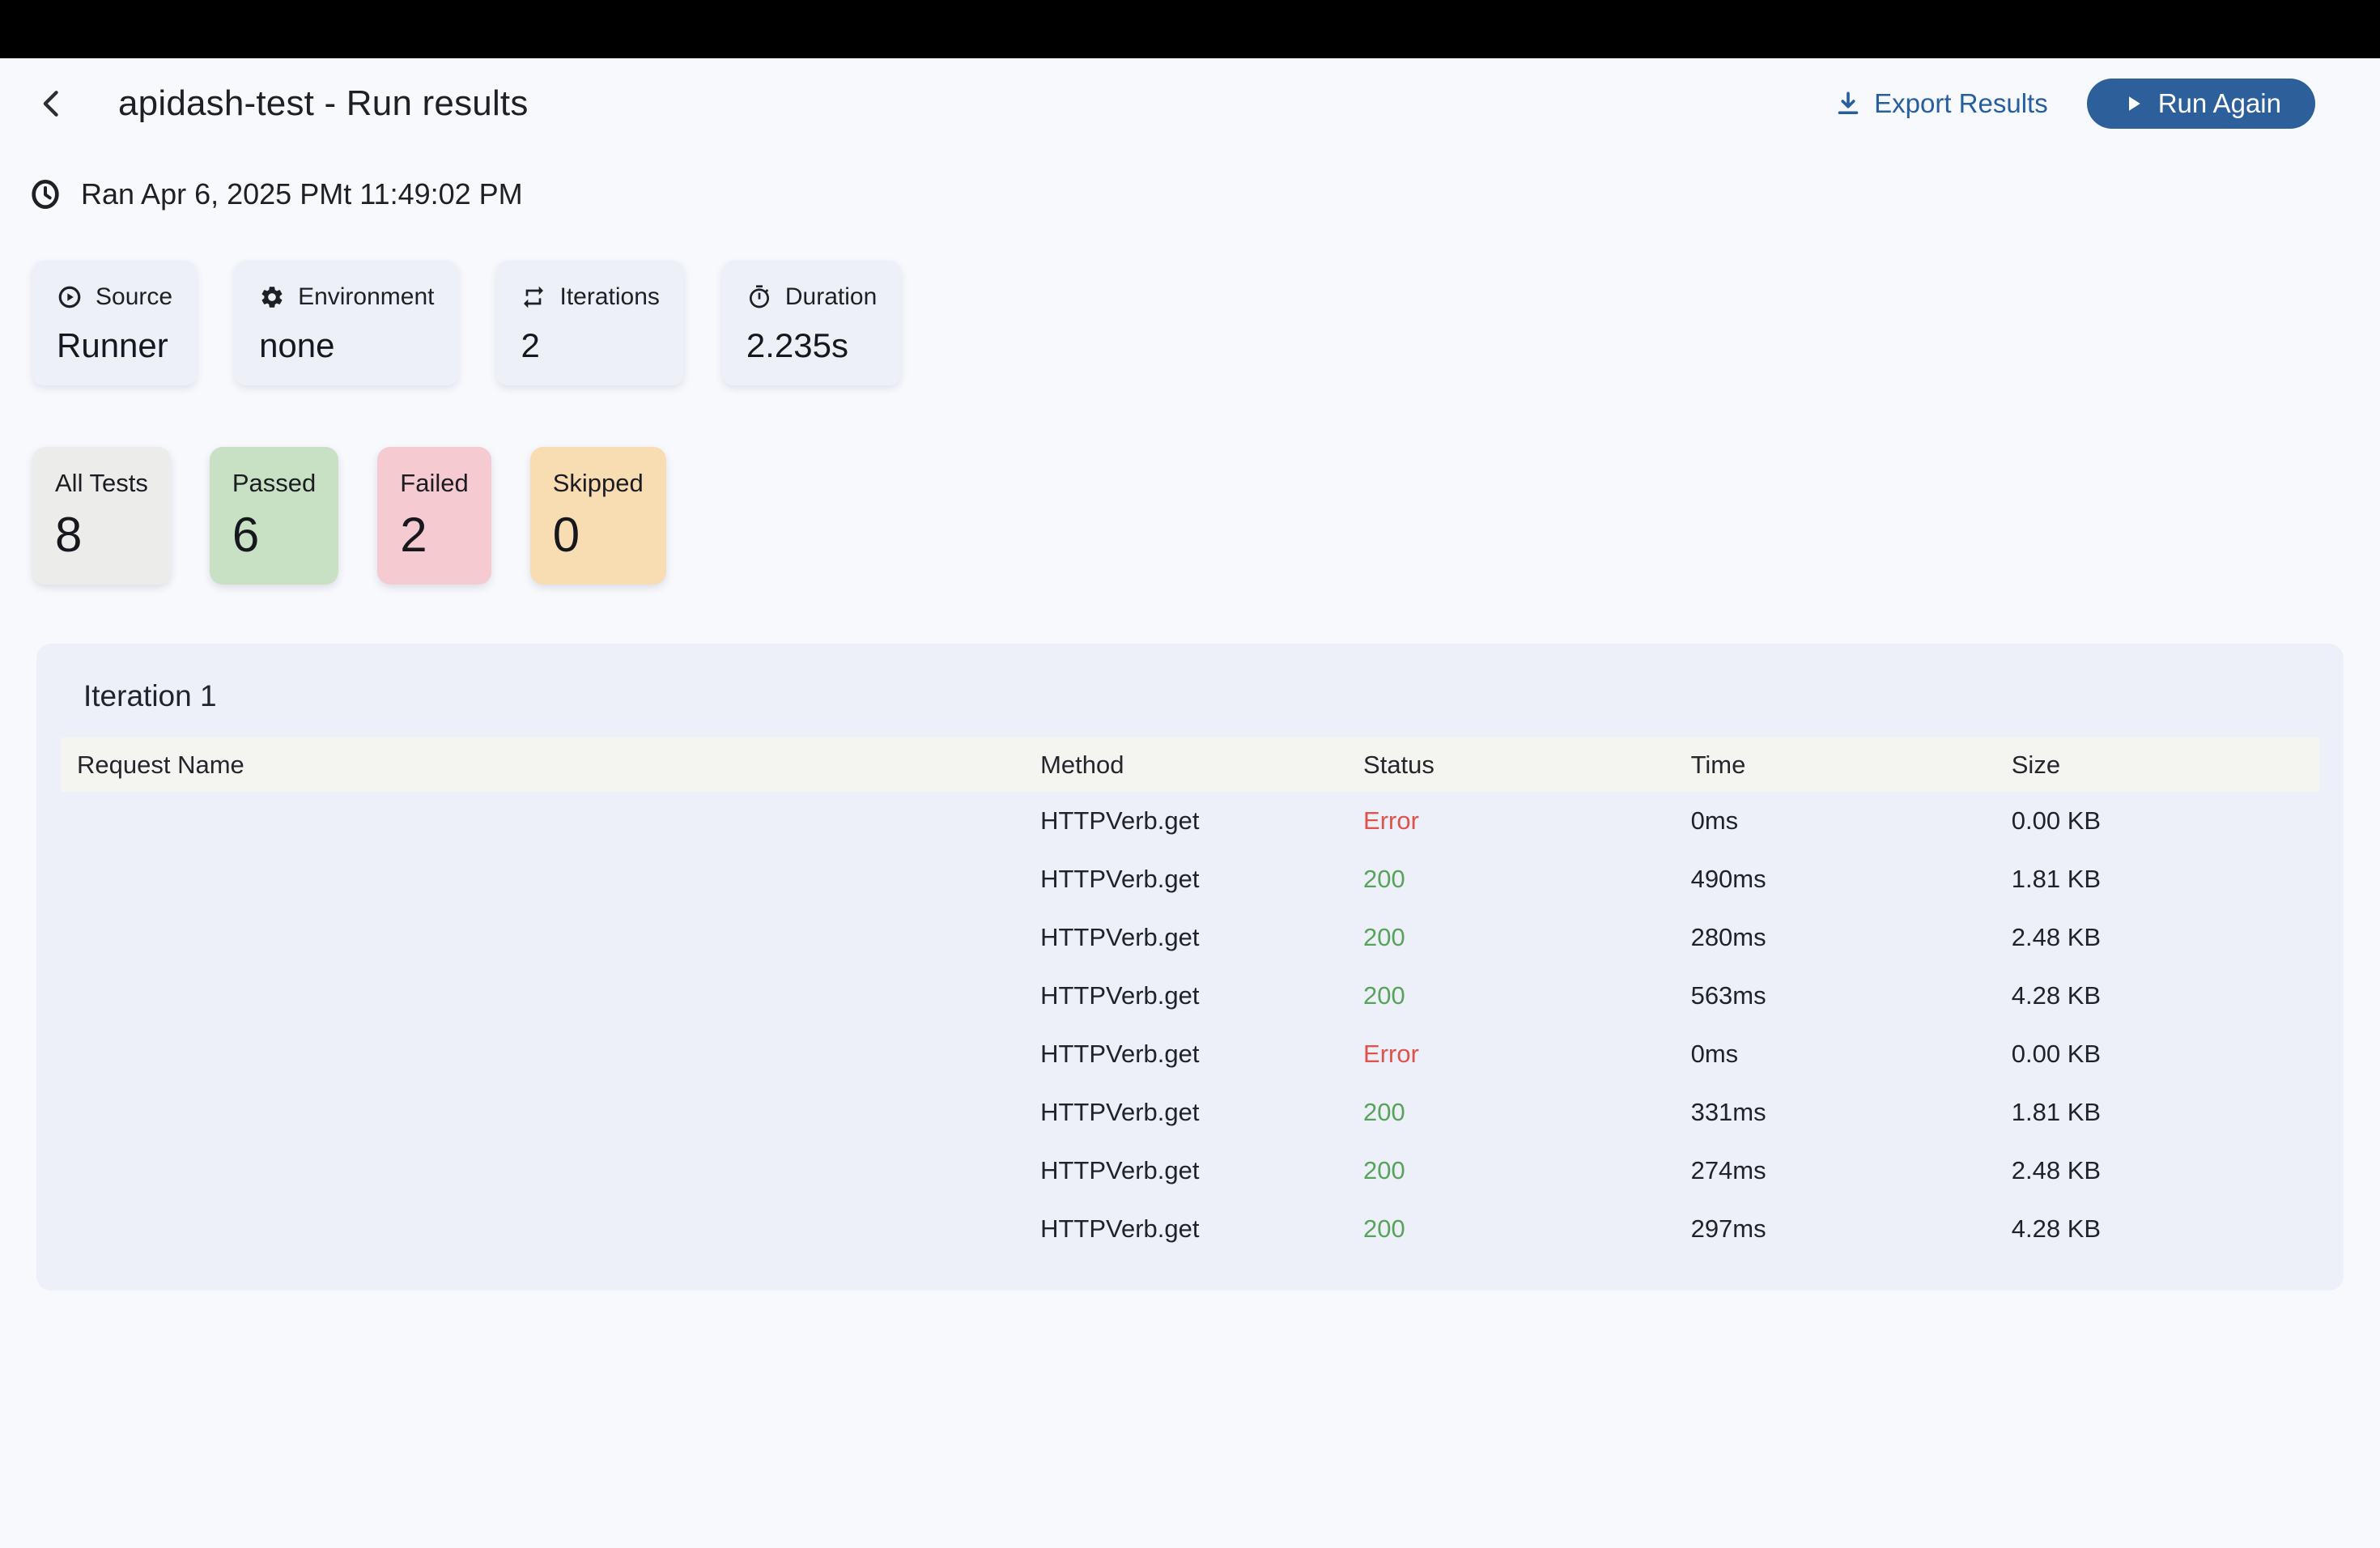 Image resolution: width=2380 pixels, height=1548 pixels. I want to click on info-card-head: Iterations, so click(590, 297).